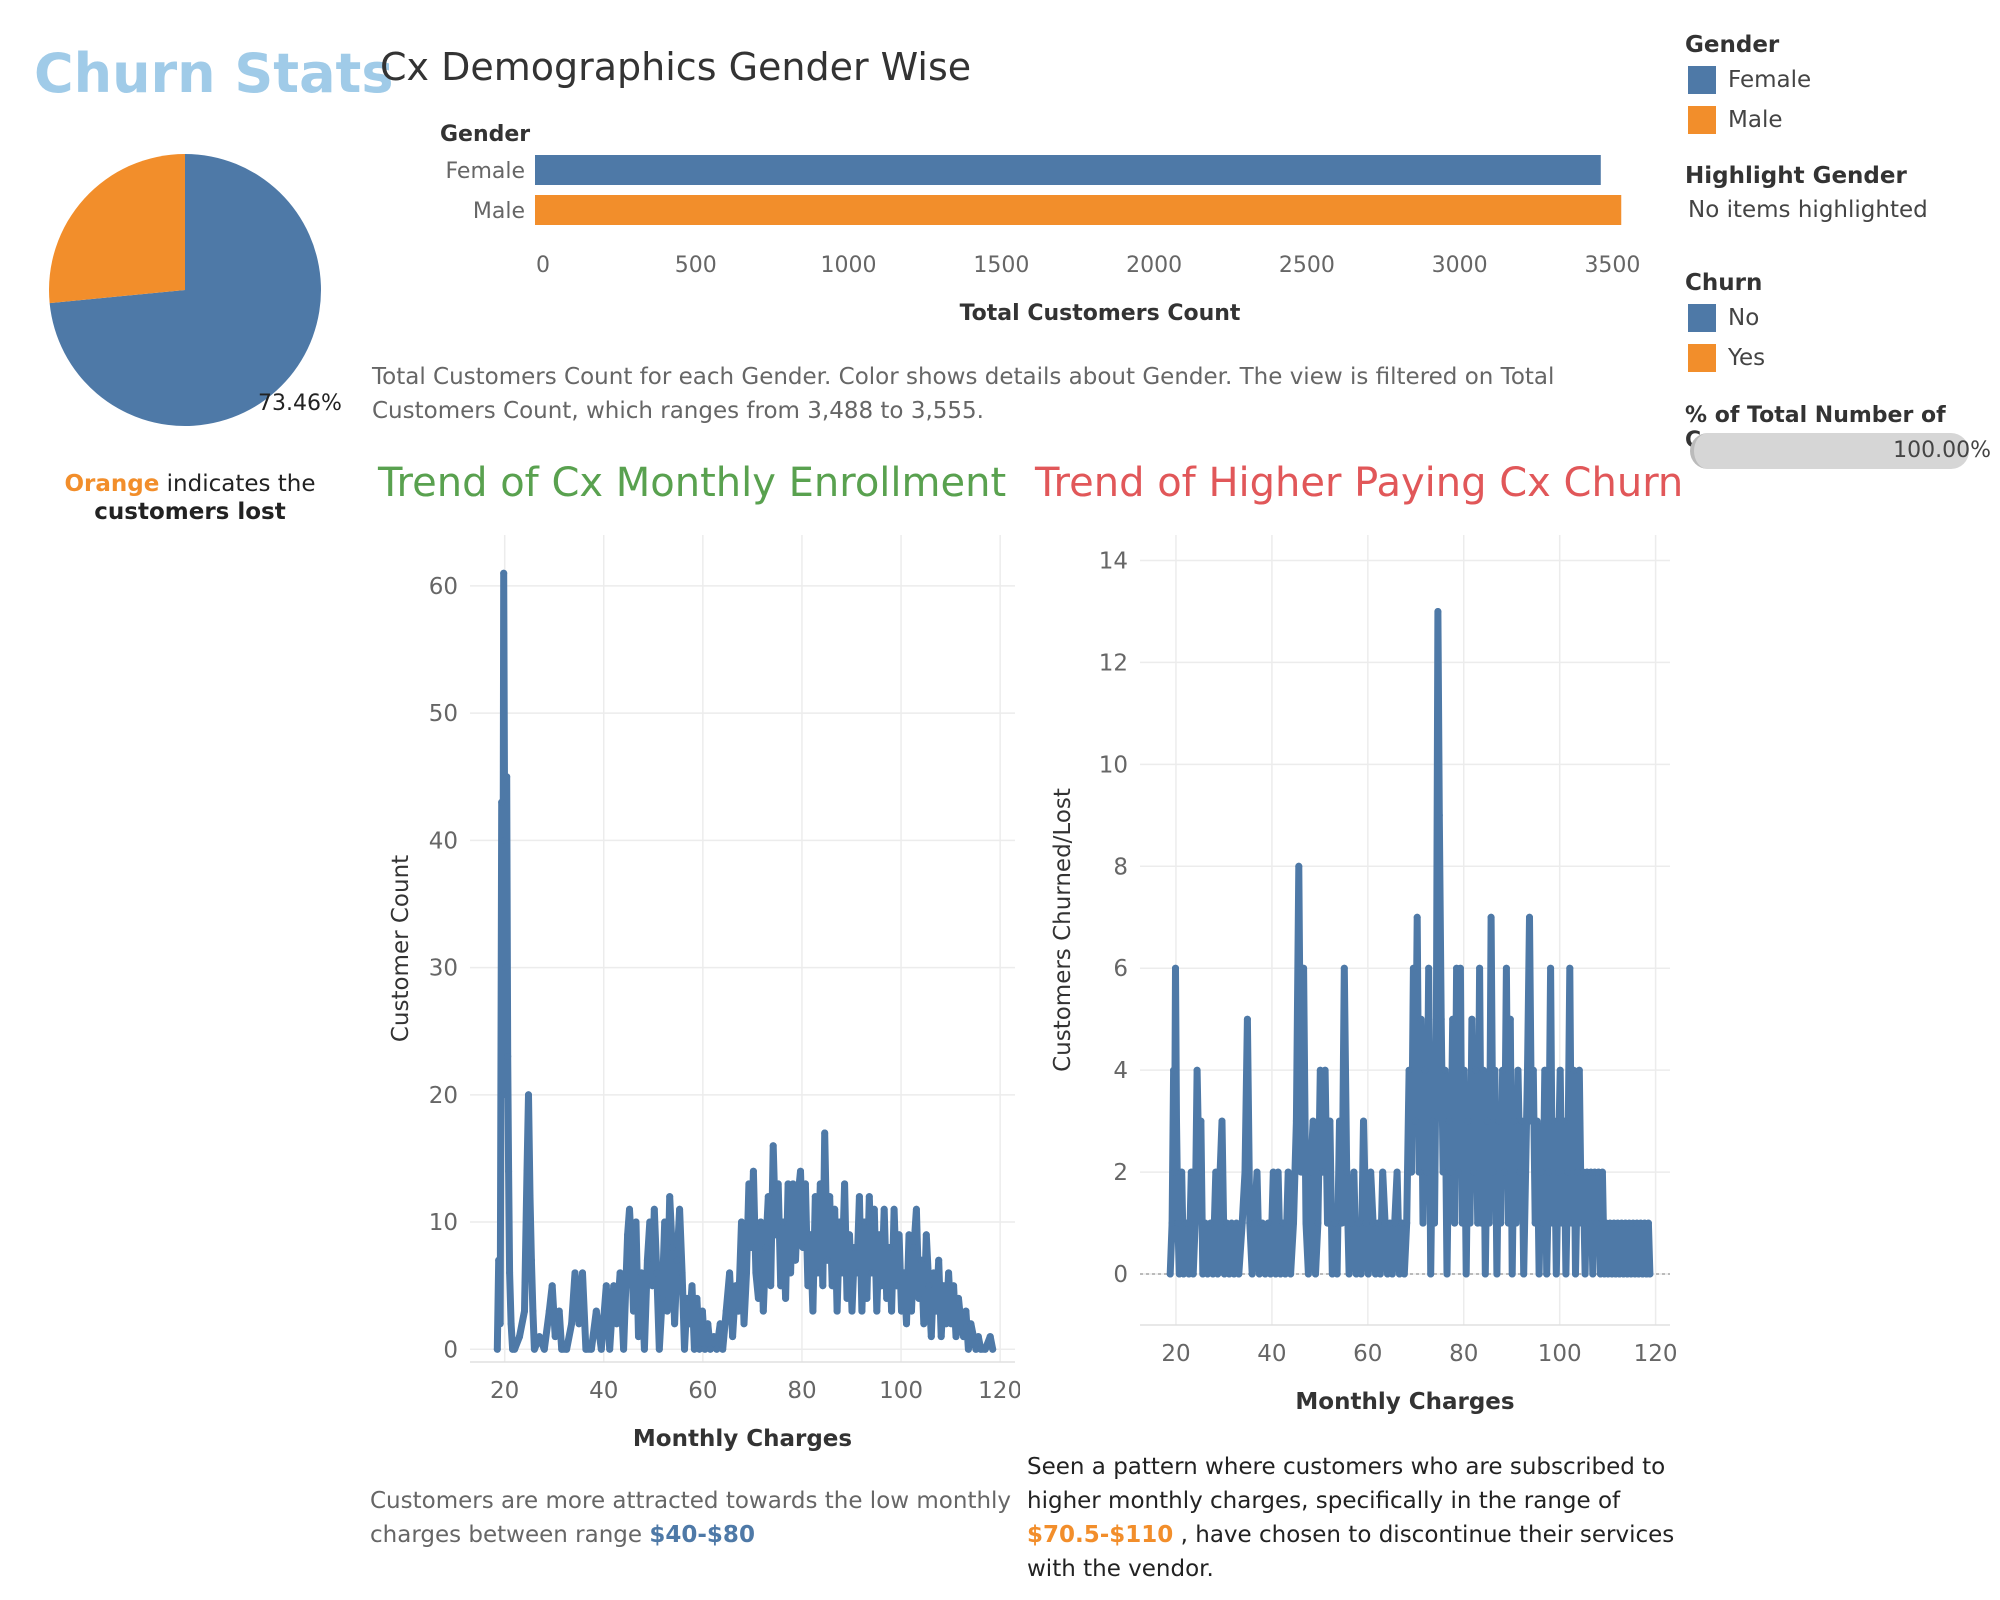 This screenshot has width=2000, height=1600. What do you see at coordinates (1808, 210) in the screenshot?
I see `legend-highlight-value: No items highlighted` at bounding box center [1808, 210].